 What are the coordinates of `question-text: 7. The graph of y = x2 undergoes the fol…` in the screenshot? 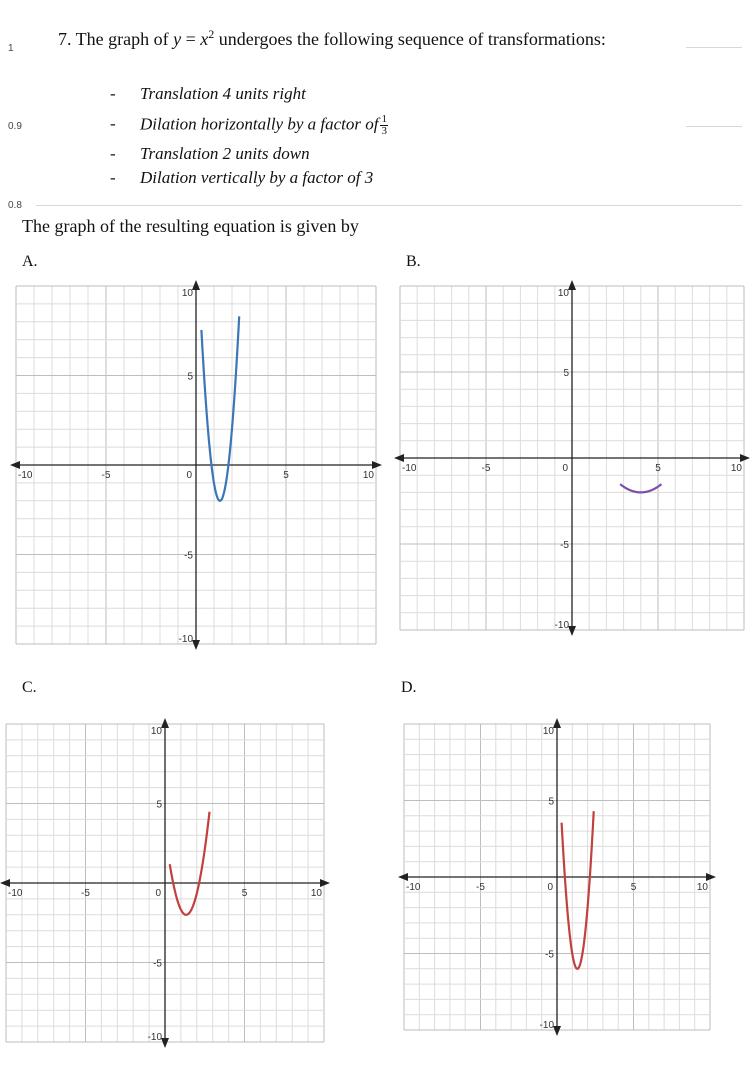 It's located at (332, 38).